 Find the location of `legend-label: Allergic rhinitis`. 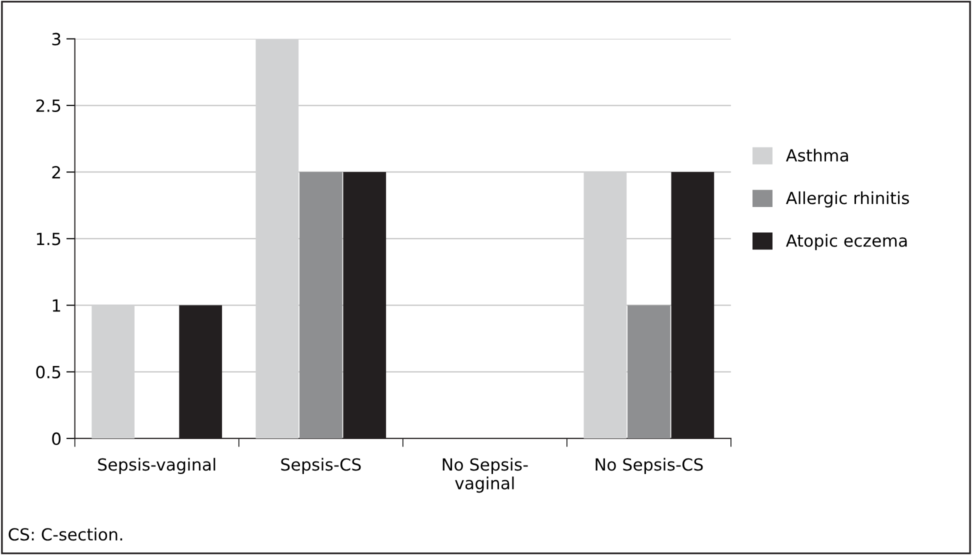

legend-label: Allergic rhinitis is located at coordinates (847, 199).